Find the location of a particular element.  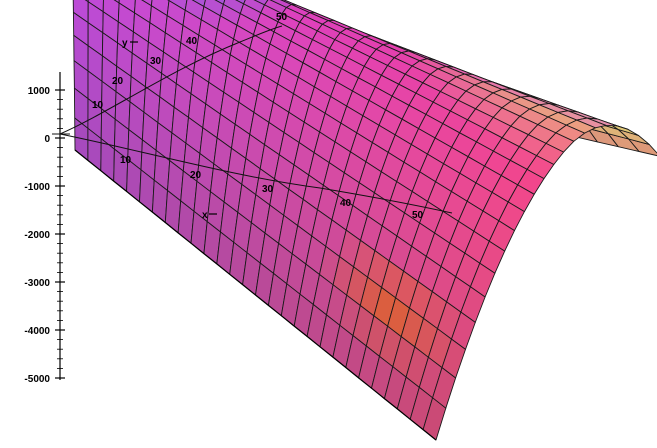

y-tick-label: 20 is located at coordinates (118, 81).